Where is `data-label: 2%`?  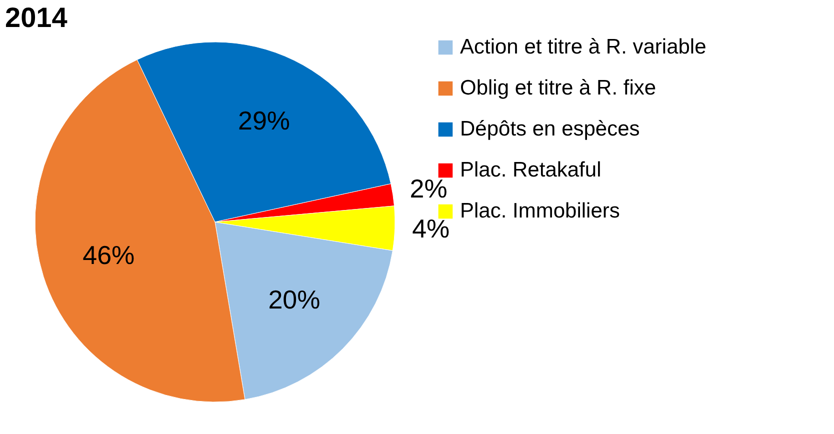 data-label: 2% is located at coordinates (429, 188).